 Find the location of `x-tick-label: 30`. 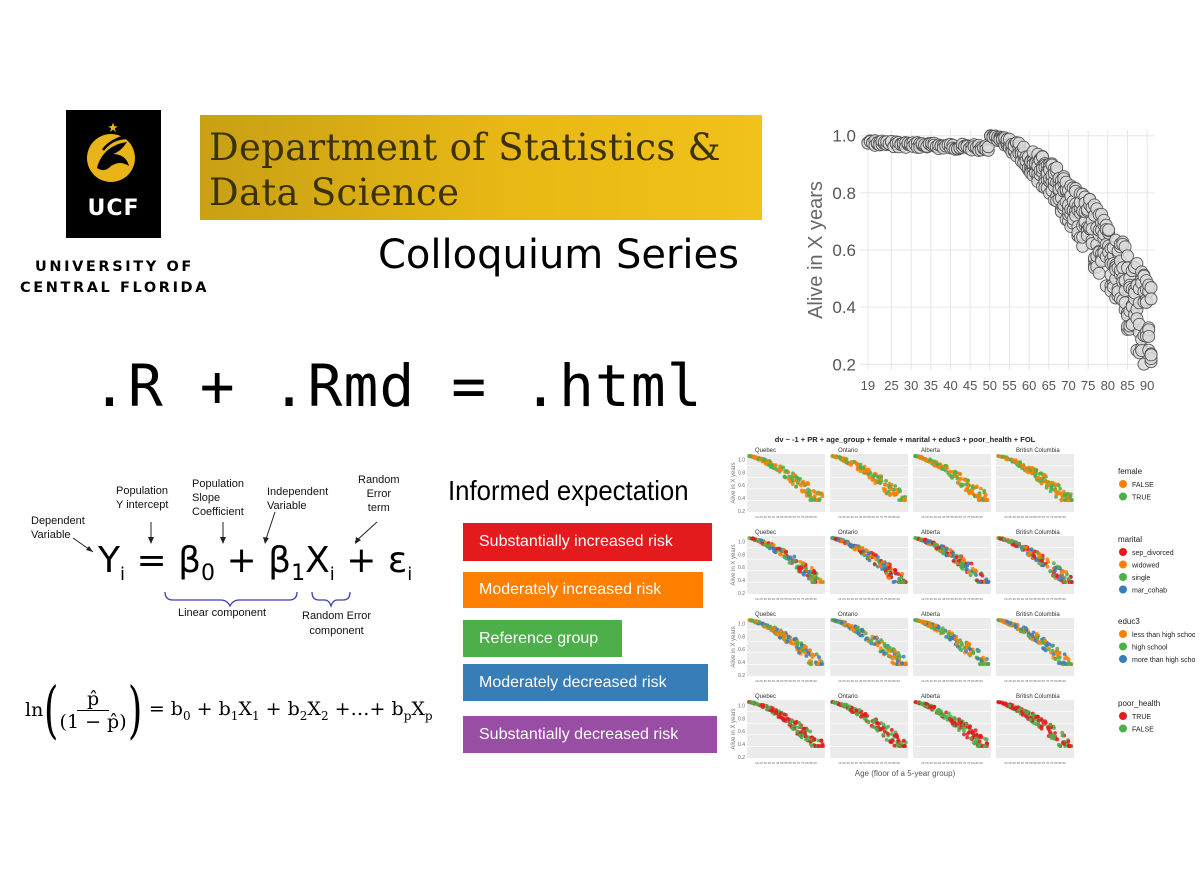

x-tick-label: 30 is located at coordinates (911, 385).